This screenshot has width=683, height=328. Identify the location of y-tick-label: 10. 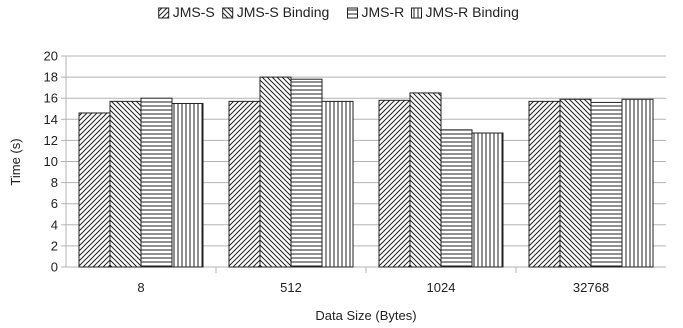
(51, 161).